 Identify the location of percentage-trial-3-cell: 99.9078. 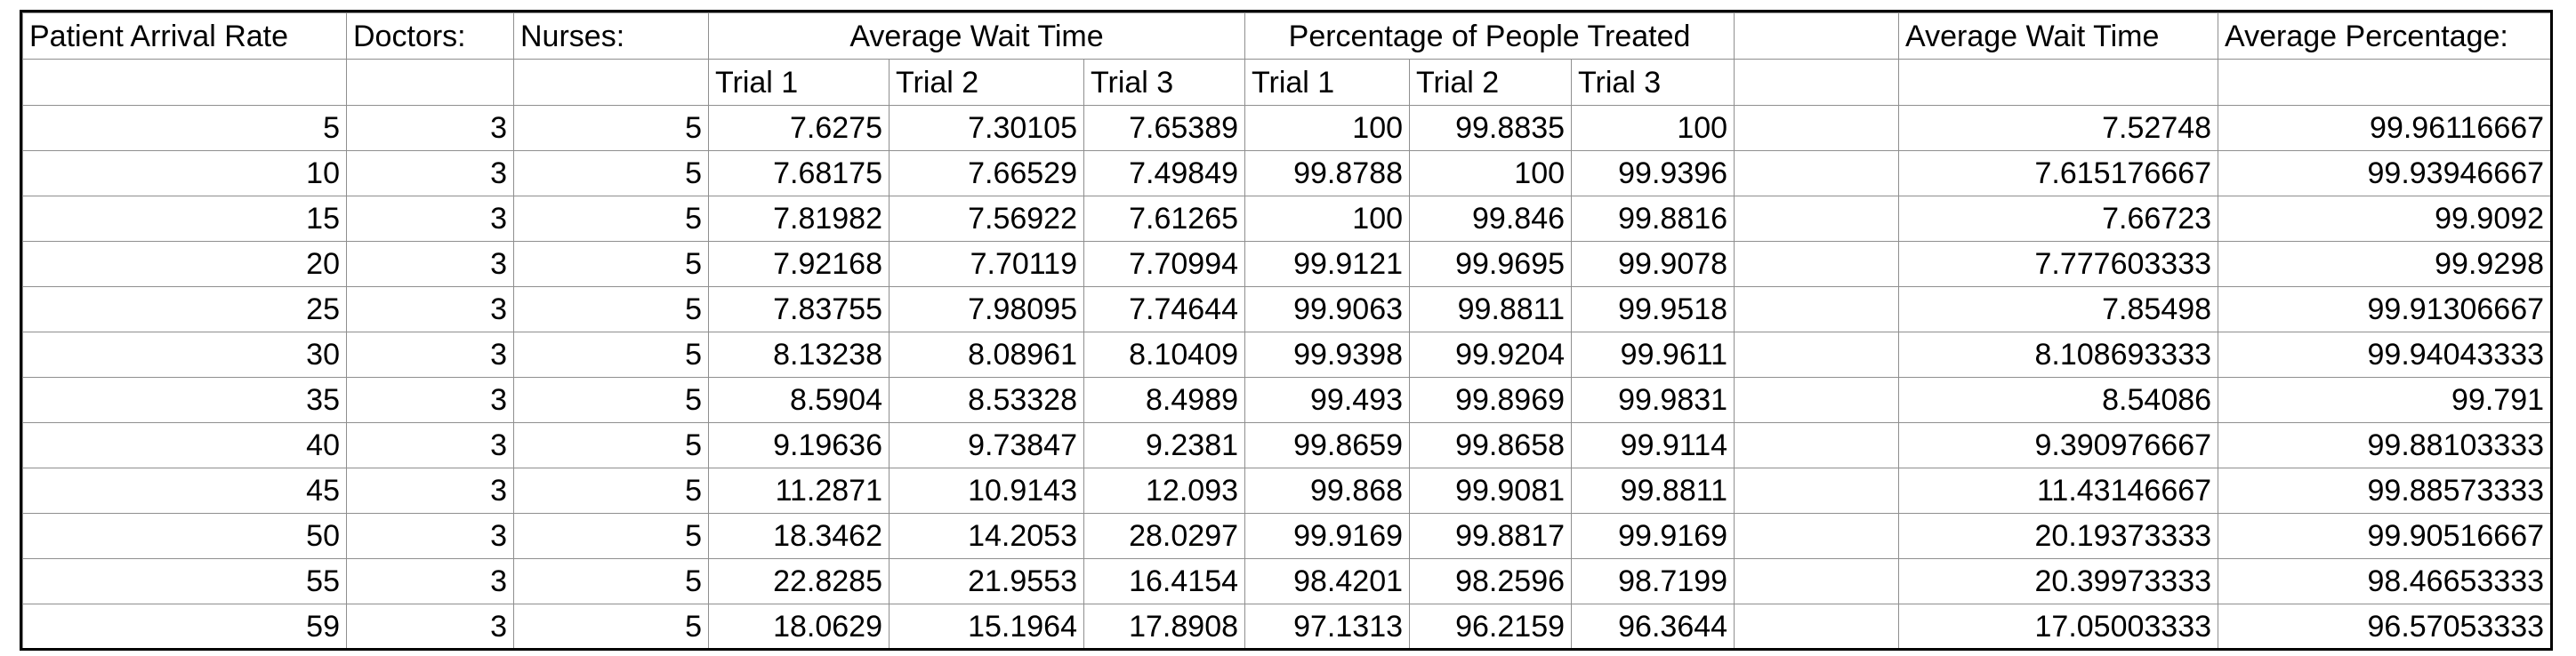
(1653, 264).